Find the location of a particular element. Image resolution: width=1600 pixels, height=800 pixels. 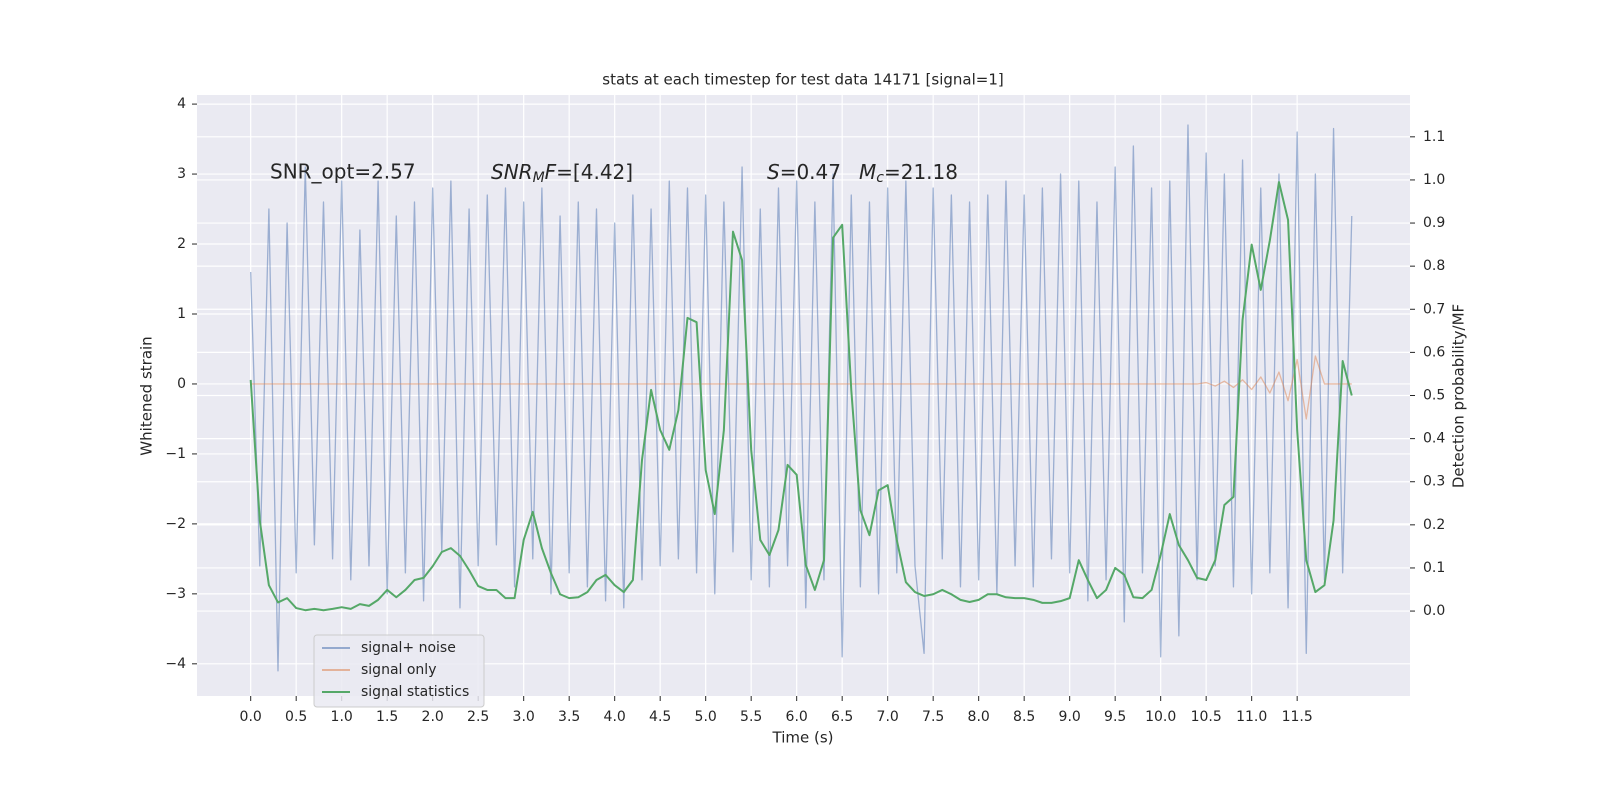

y-tick-label: 3 is located at coordinates (181, 174).